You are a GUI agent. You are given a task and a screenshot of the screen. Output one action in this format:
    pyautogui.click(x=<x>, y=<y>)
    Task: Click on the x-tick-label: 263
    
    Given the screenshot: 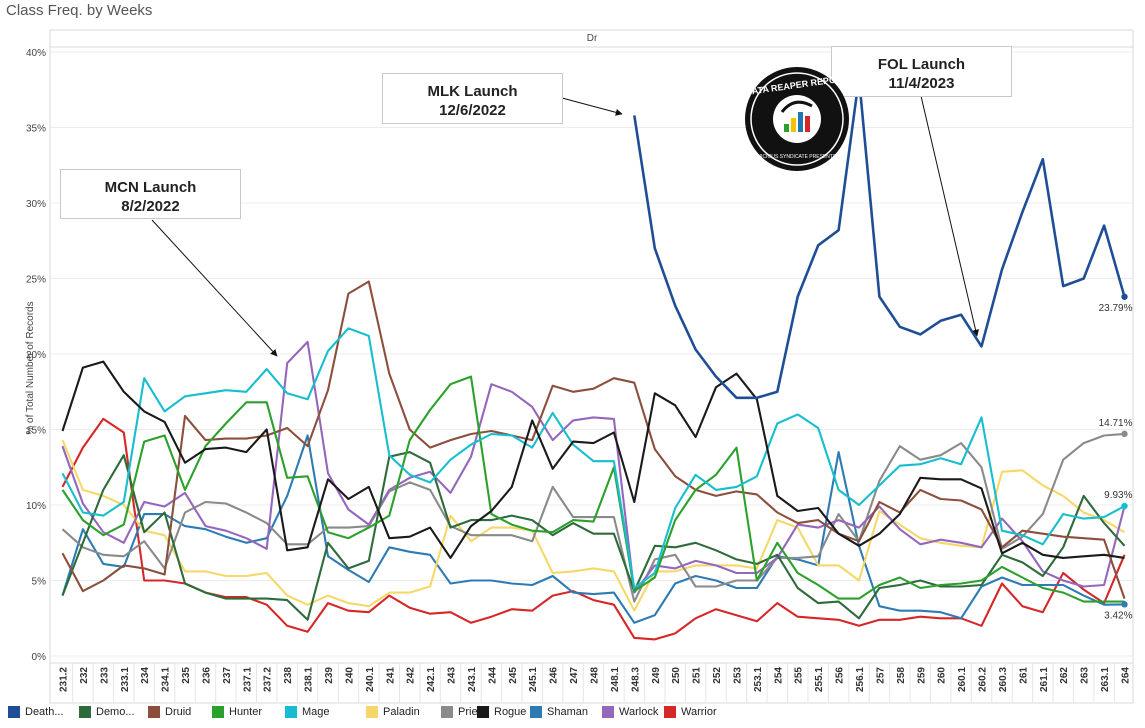 What is the action you would take?
    pyautogui.click(x=1085, y=675)
    